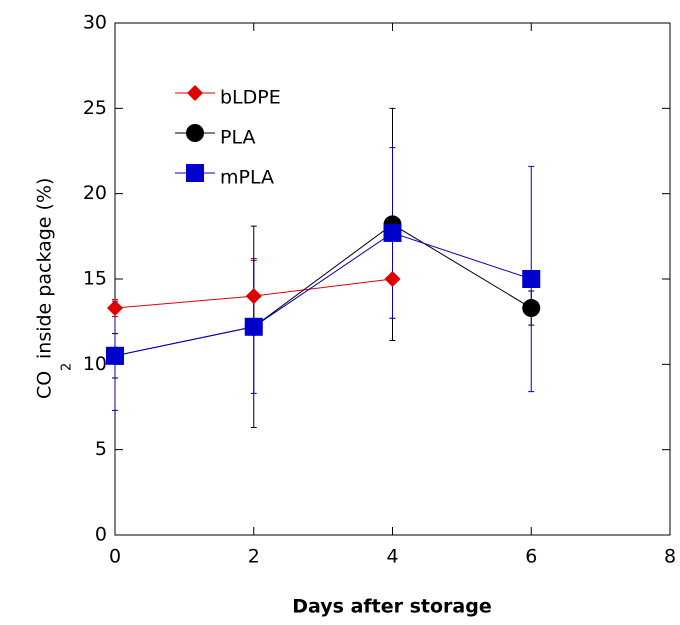 This screenshot has width=680, height=625. What do you see at coordinates (101, 535) in the screenshot?
I see `y-tick-label: 0` at bounding box center [101, 535].